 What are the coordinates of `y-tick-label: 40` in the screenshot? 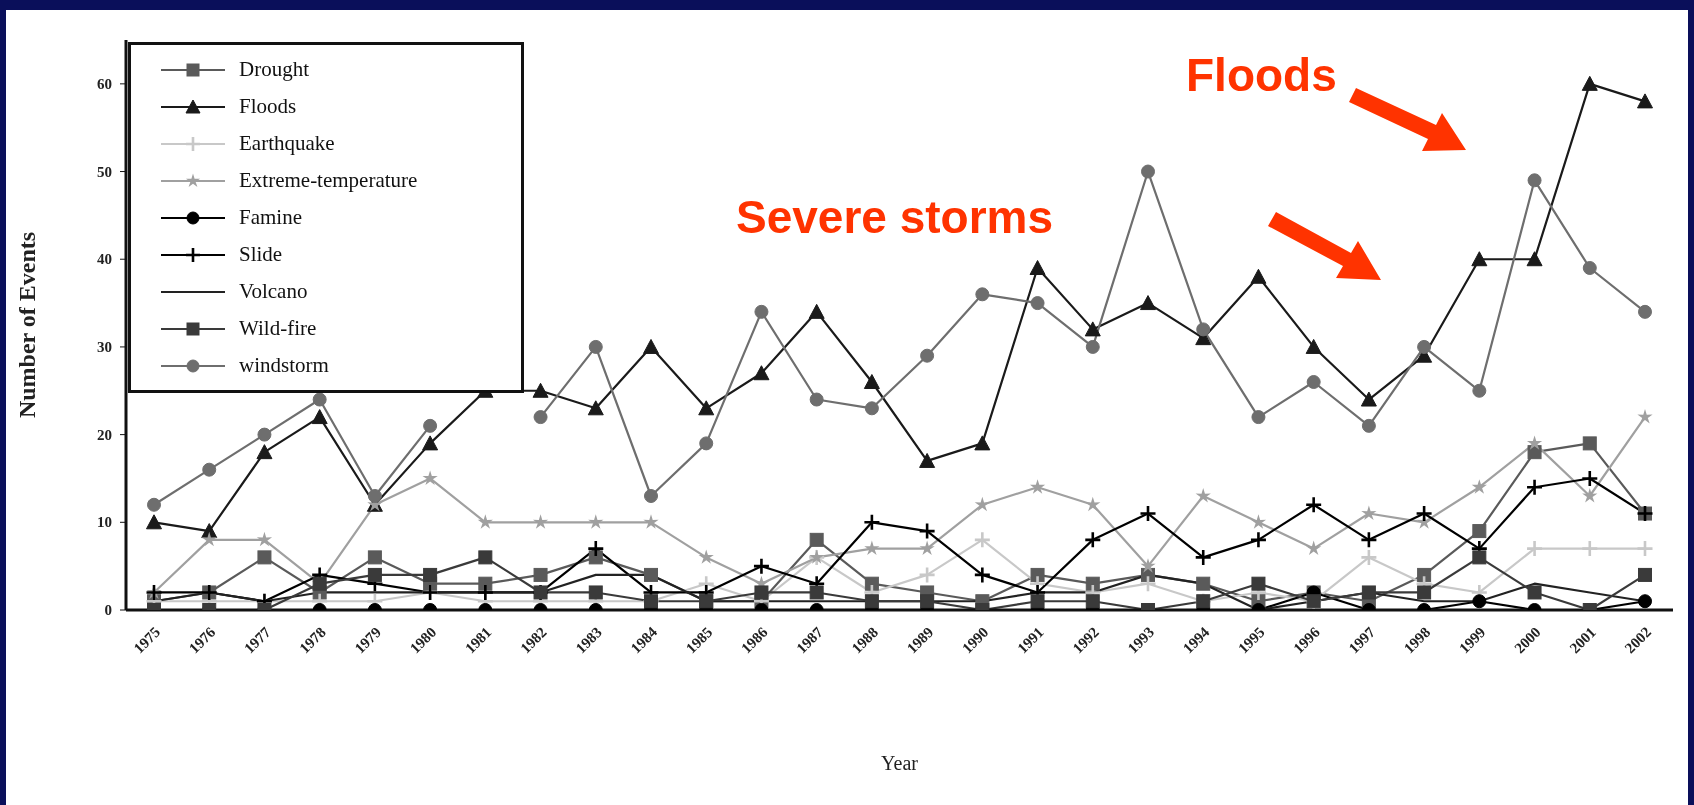 It's located at (104, 259).